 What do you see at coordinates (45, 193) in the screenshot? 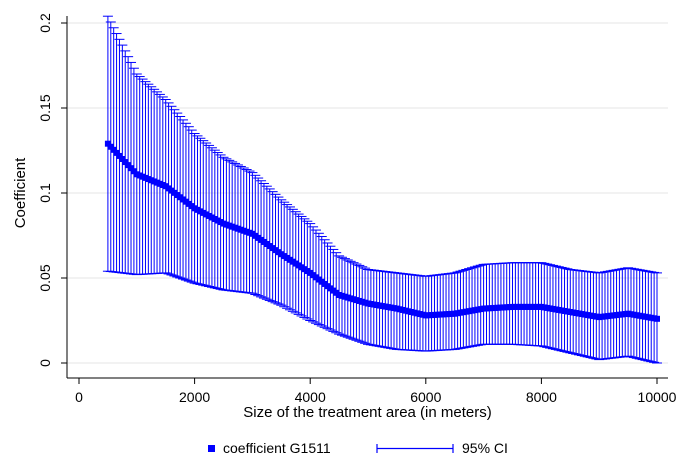
I see `y-tick-label-2: 0.1` at bounding box center [45, 193].